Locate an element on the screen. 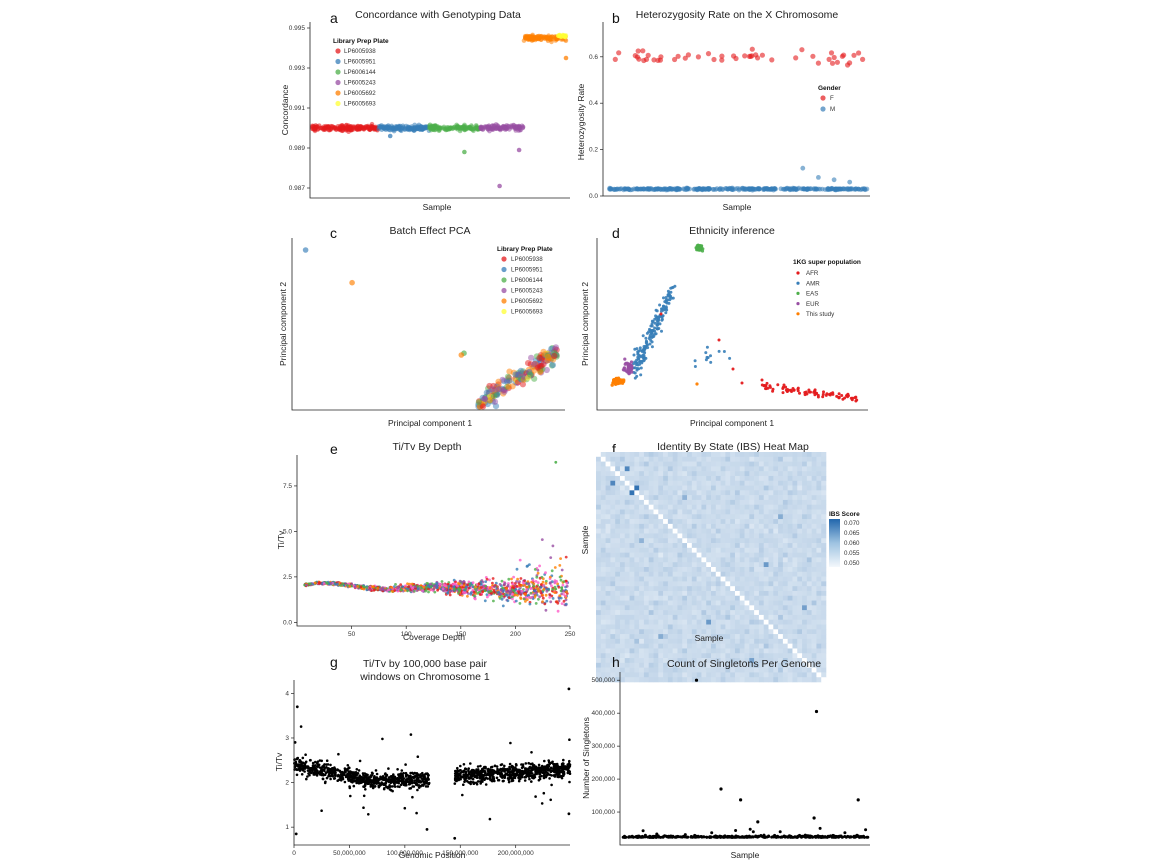 The image size is (1152, 864). legend-key-a is located at coordinates (338, 82).